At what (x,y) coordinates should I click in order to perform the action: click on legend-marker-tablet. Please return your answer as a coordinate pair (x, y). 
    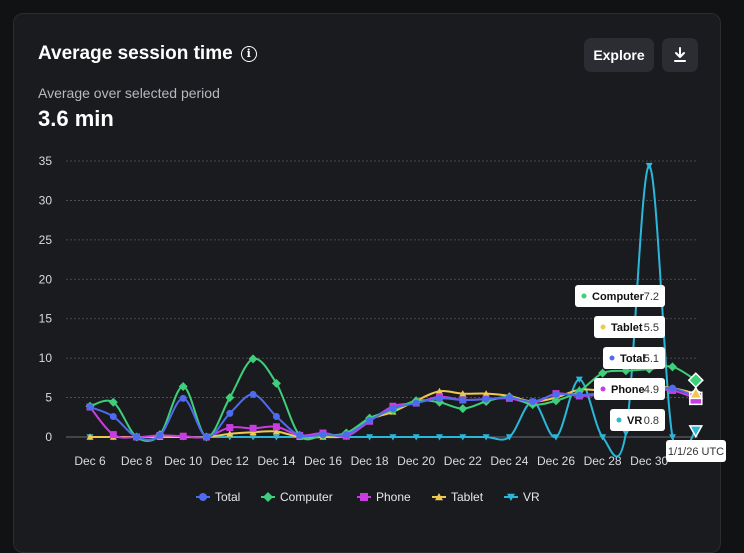
    Looking at the image, I should click on (439, 497).